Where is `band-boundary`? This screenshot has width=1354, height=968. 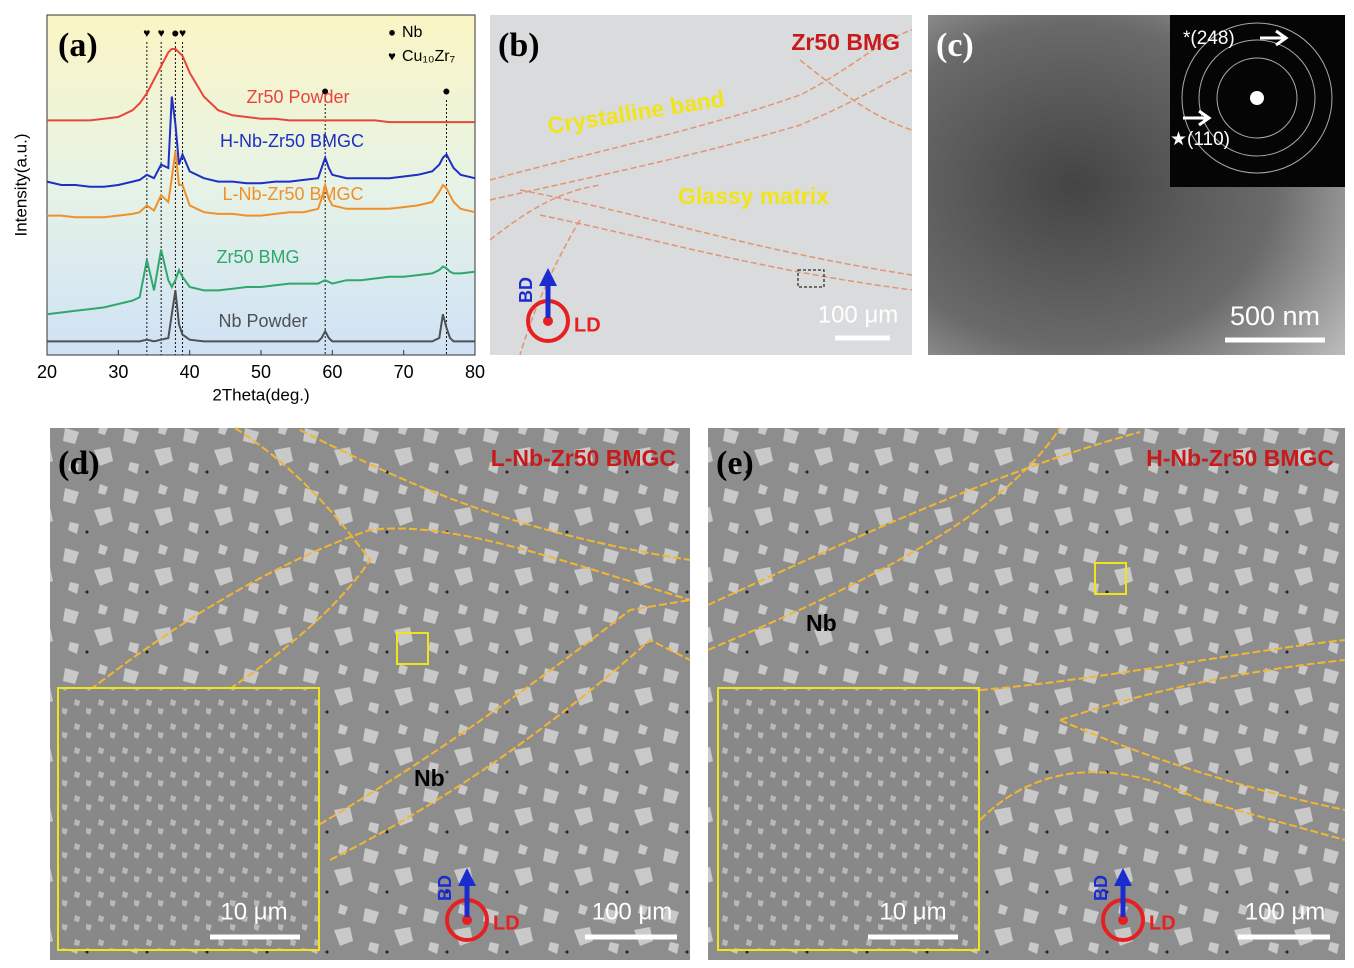 band-boundary is located at coordinates (701, 192).